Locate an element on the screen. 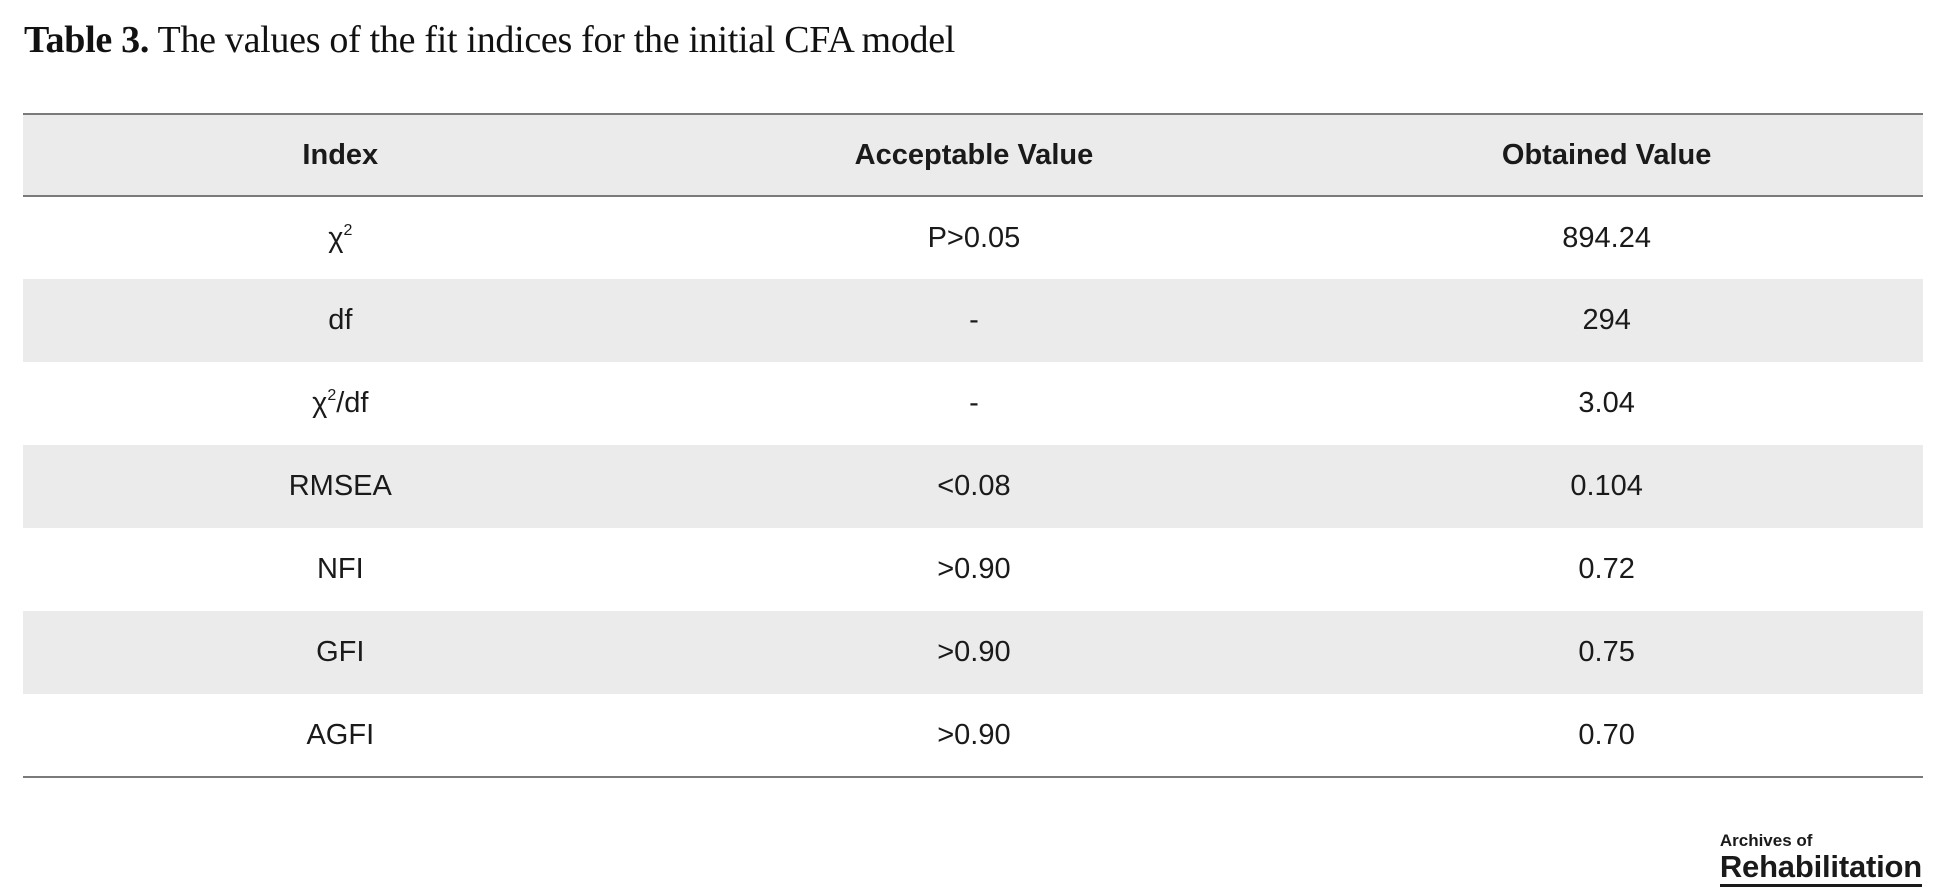  header-obtained-value: Obtained Value is located at coordinates (1606, 154).